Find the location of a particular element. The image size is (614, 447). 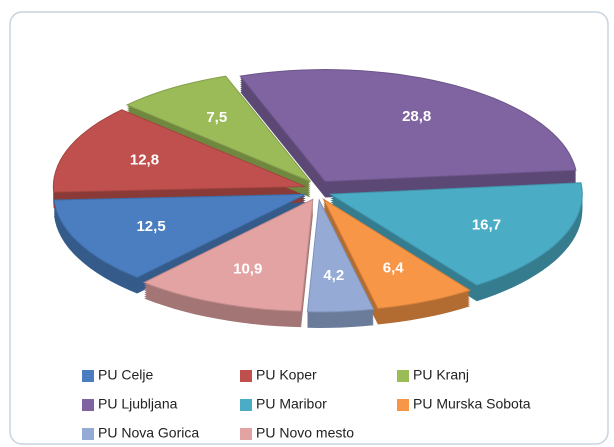

data-label: 10,9 is located at coordinates (247, 269).